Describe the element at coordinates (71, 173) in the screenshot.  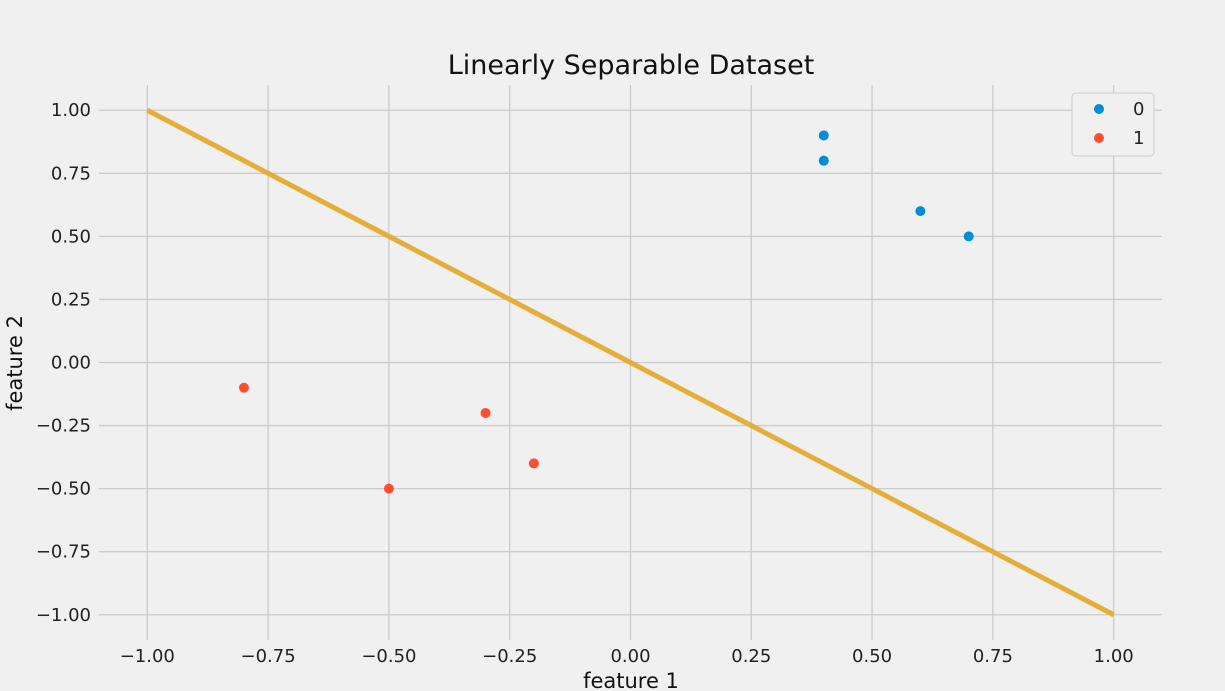
I see `y-tick-label: 0.75` at that location.